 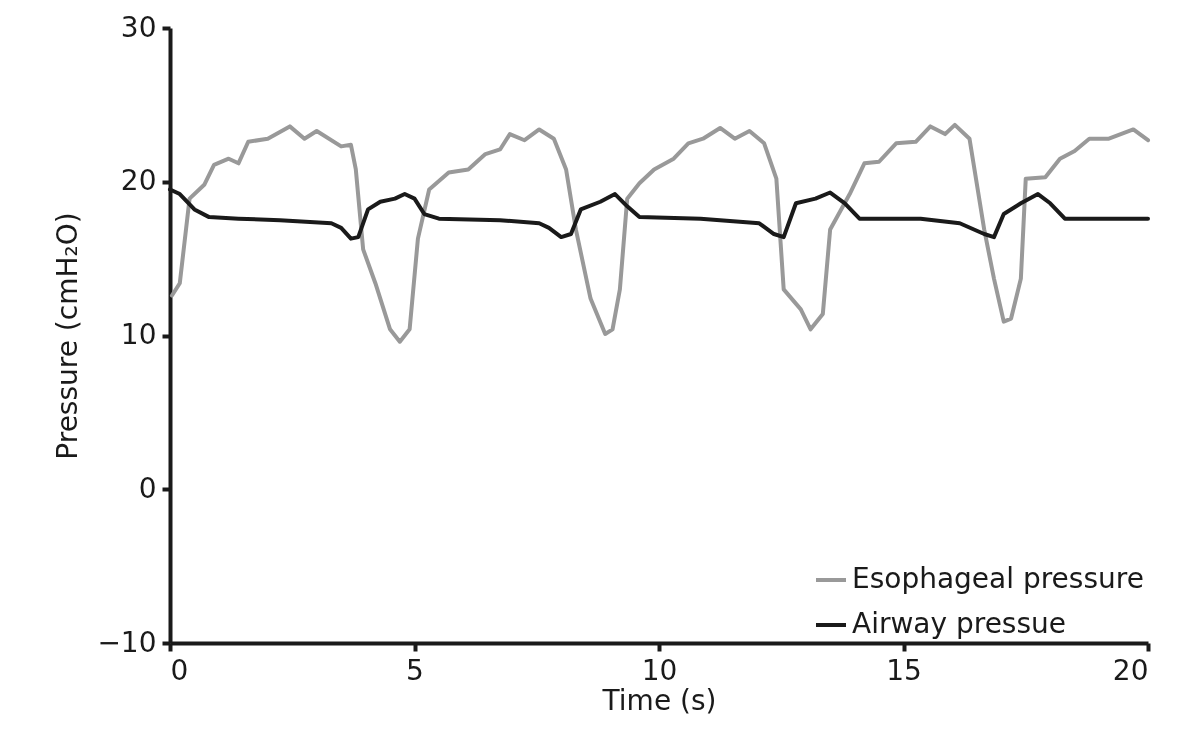 What do you see at coordinates (138, 181) in the screenshot?
I see `y-tick-label: 20` at bounding box center [138, 181].